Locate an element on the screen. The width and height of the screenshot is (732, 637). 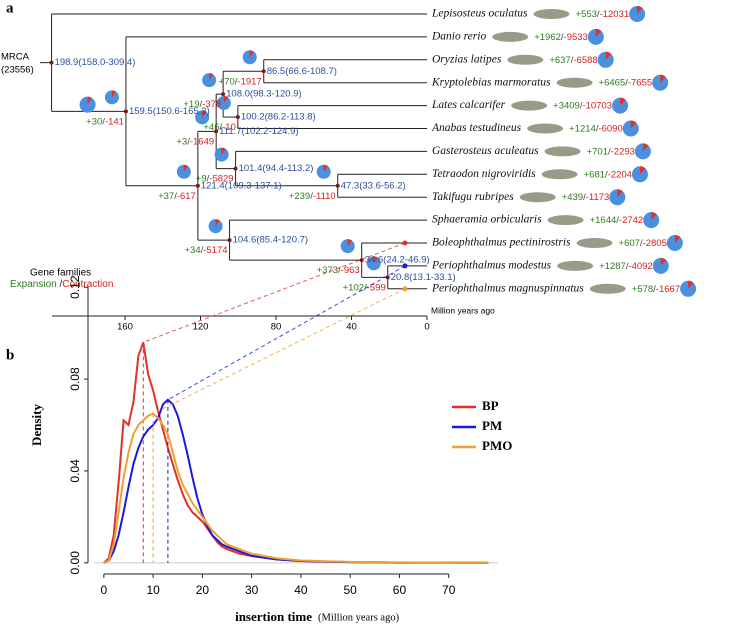
expansion: +30 is located at coordinates (94, 121).